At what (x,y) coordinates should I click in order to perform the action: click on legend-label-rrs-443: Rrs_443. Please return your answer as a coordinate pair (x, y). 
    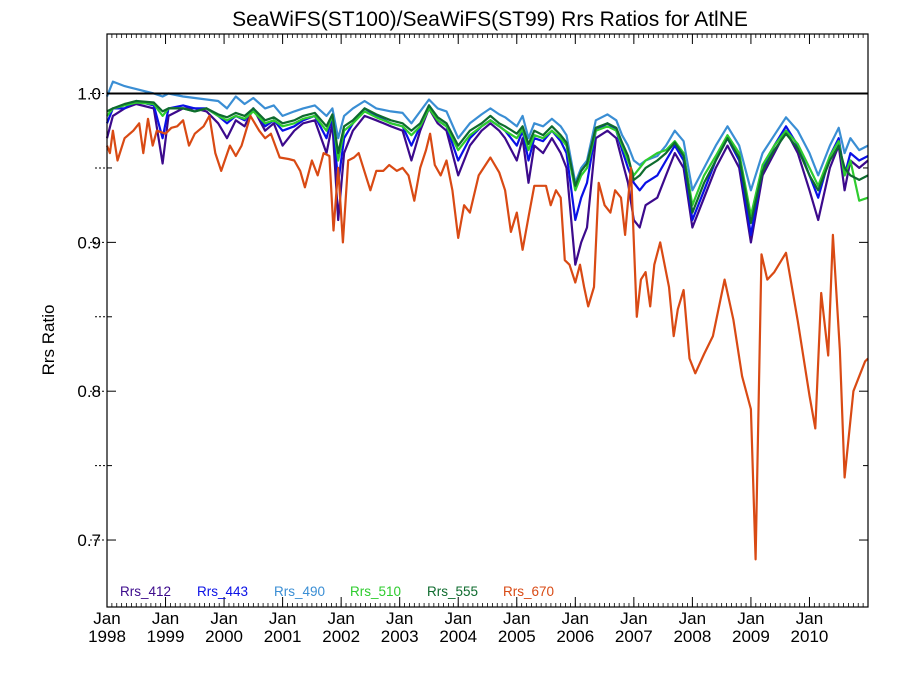
    Looking at the image, I should click on (222, 591).